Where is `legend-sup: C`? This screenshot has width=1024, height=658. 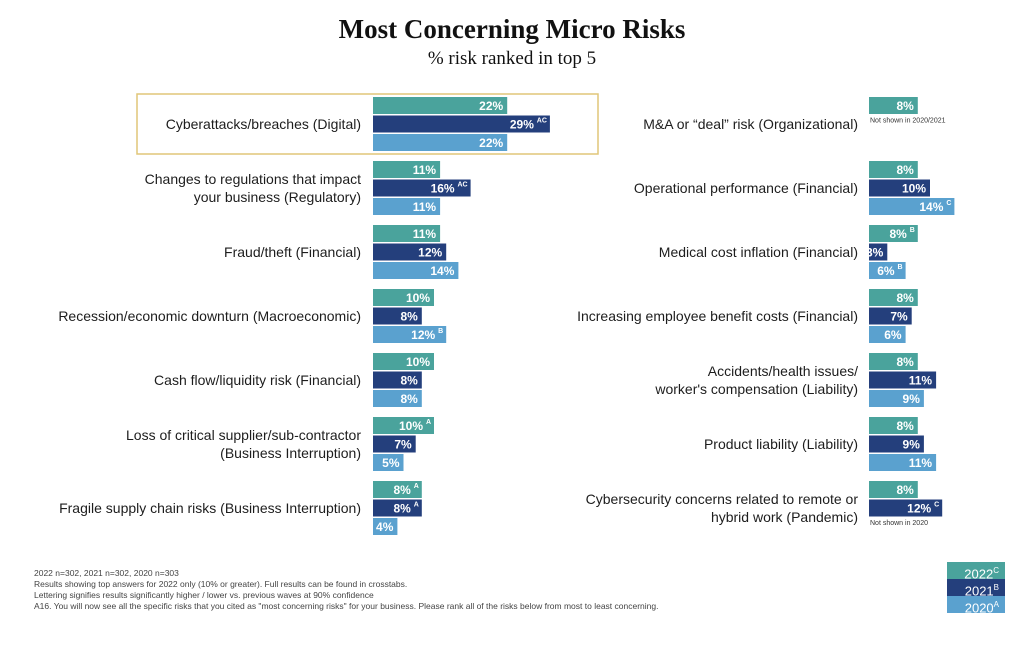 legend-sup: C is located at coordinates (996, 570).